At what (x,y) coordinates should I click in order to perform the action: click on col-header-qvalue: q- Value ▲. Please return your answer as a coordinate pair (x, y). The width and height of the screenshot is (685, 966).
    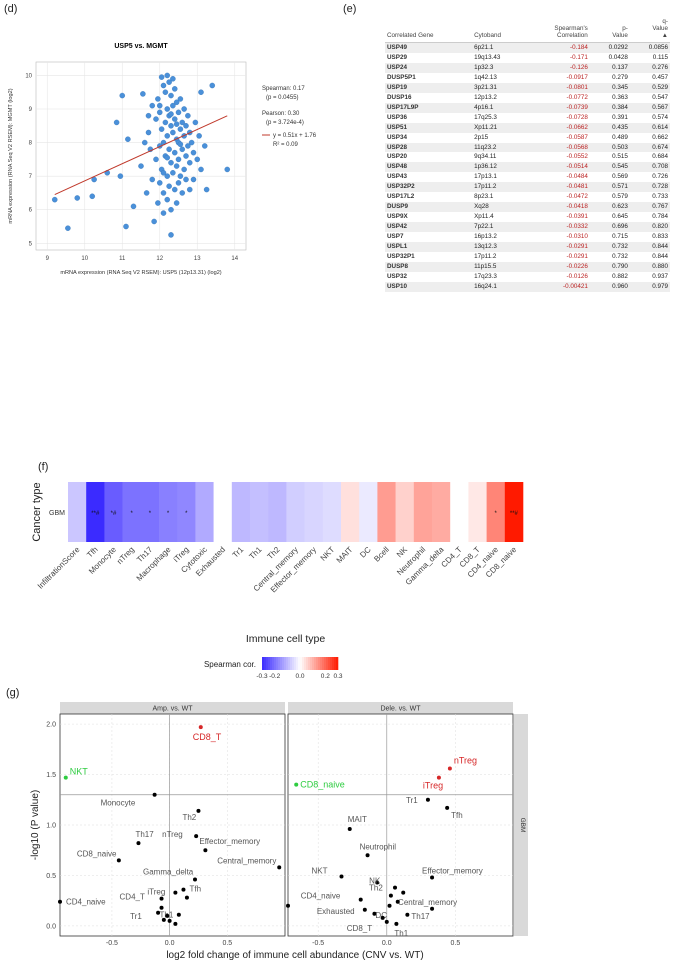
    Looking at the image, I should click on (649, 30).